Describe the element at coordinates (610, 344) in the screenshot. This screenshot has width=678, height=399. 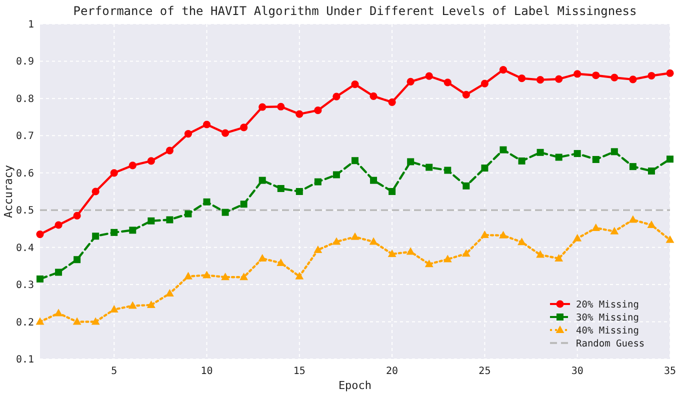
I see `legend-label: Random Guess` at that location.